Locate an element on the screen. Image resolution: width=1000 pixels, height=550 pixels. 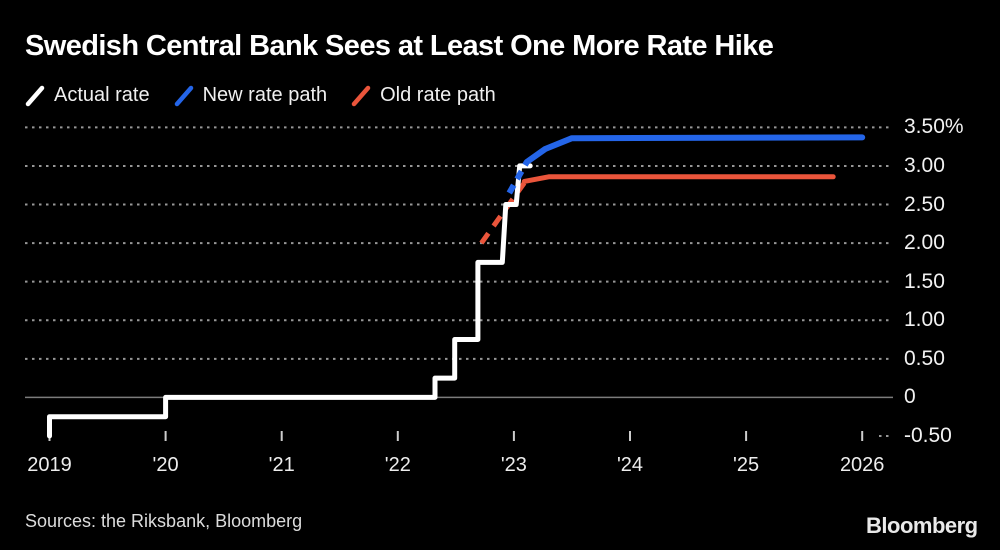
legend-label-actual-rate: Actual rate is located at coordinates (102, 95).